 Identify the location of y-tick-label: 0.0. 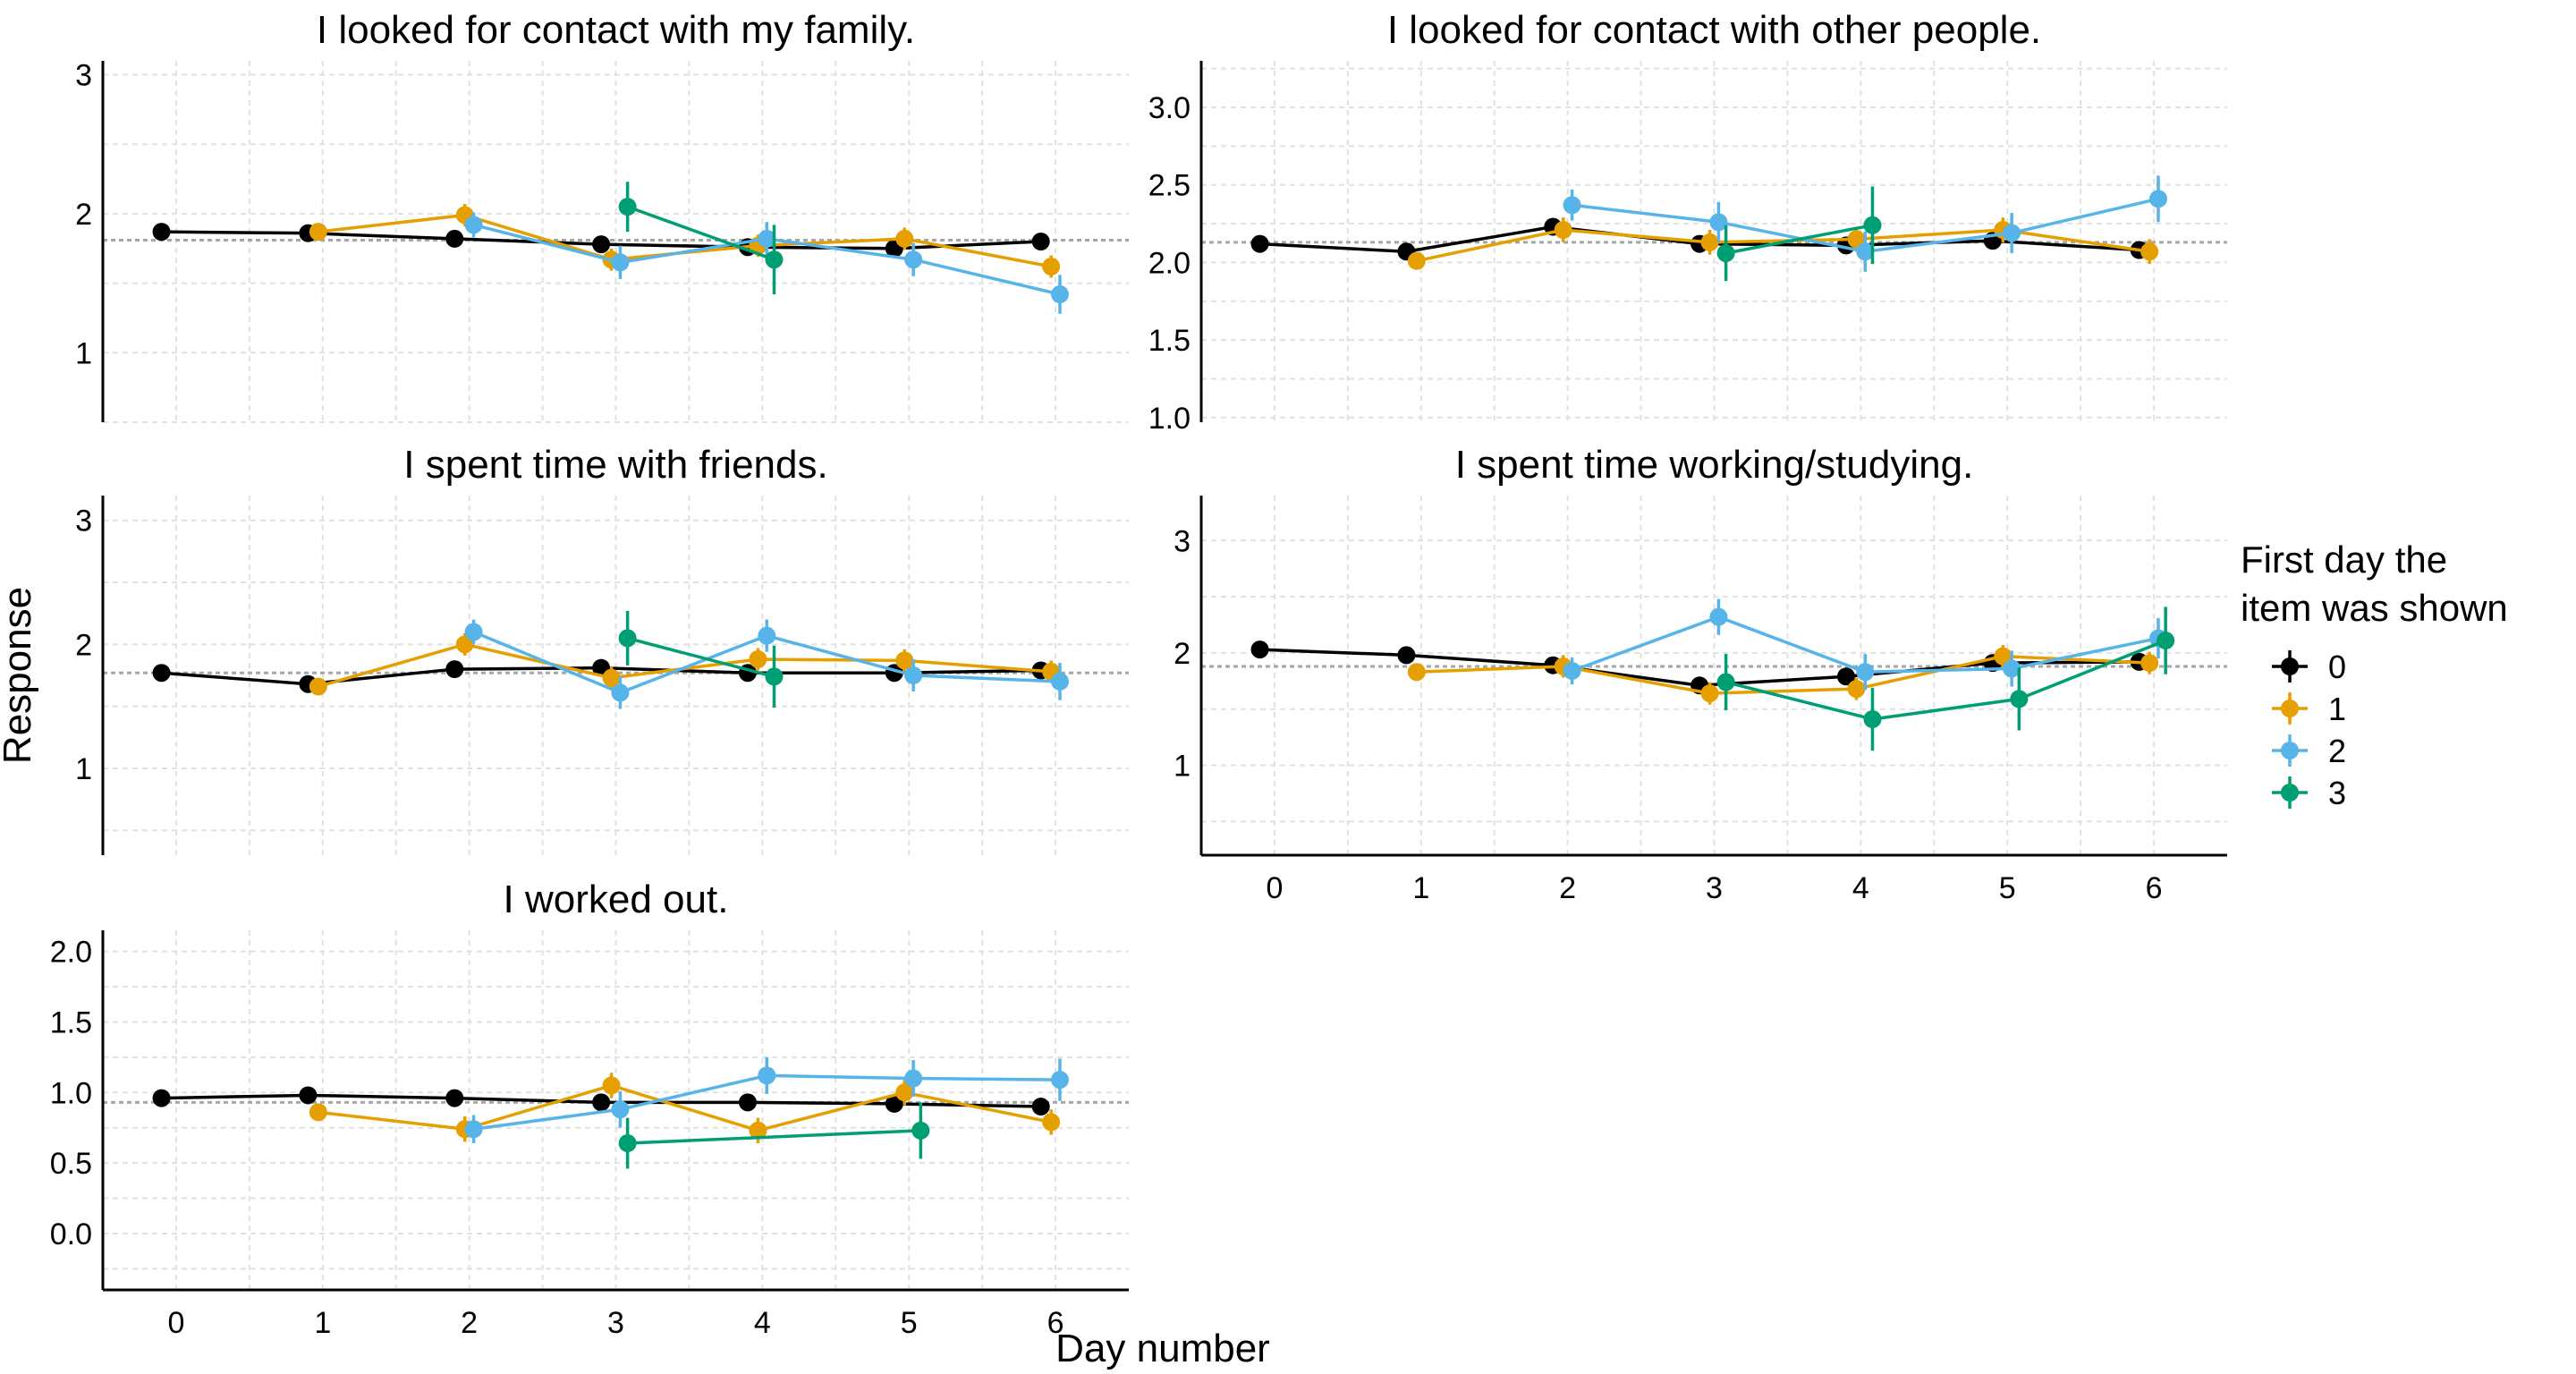
(71, 1234).